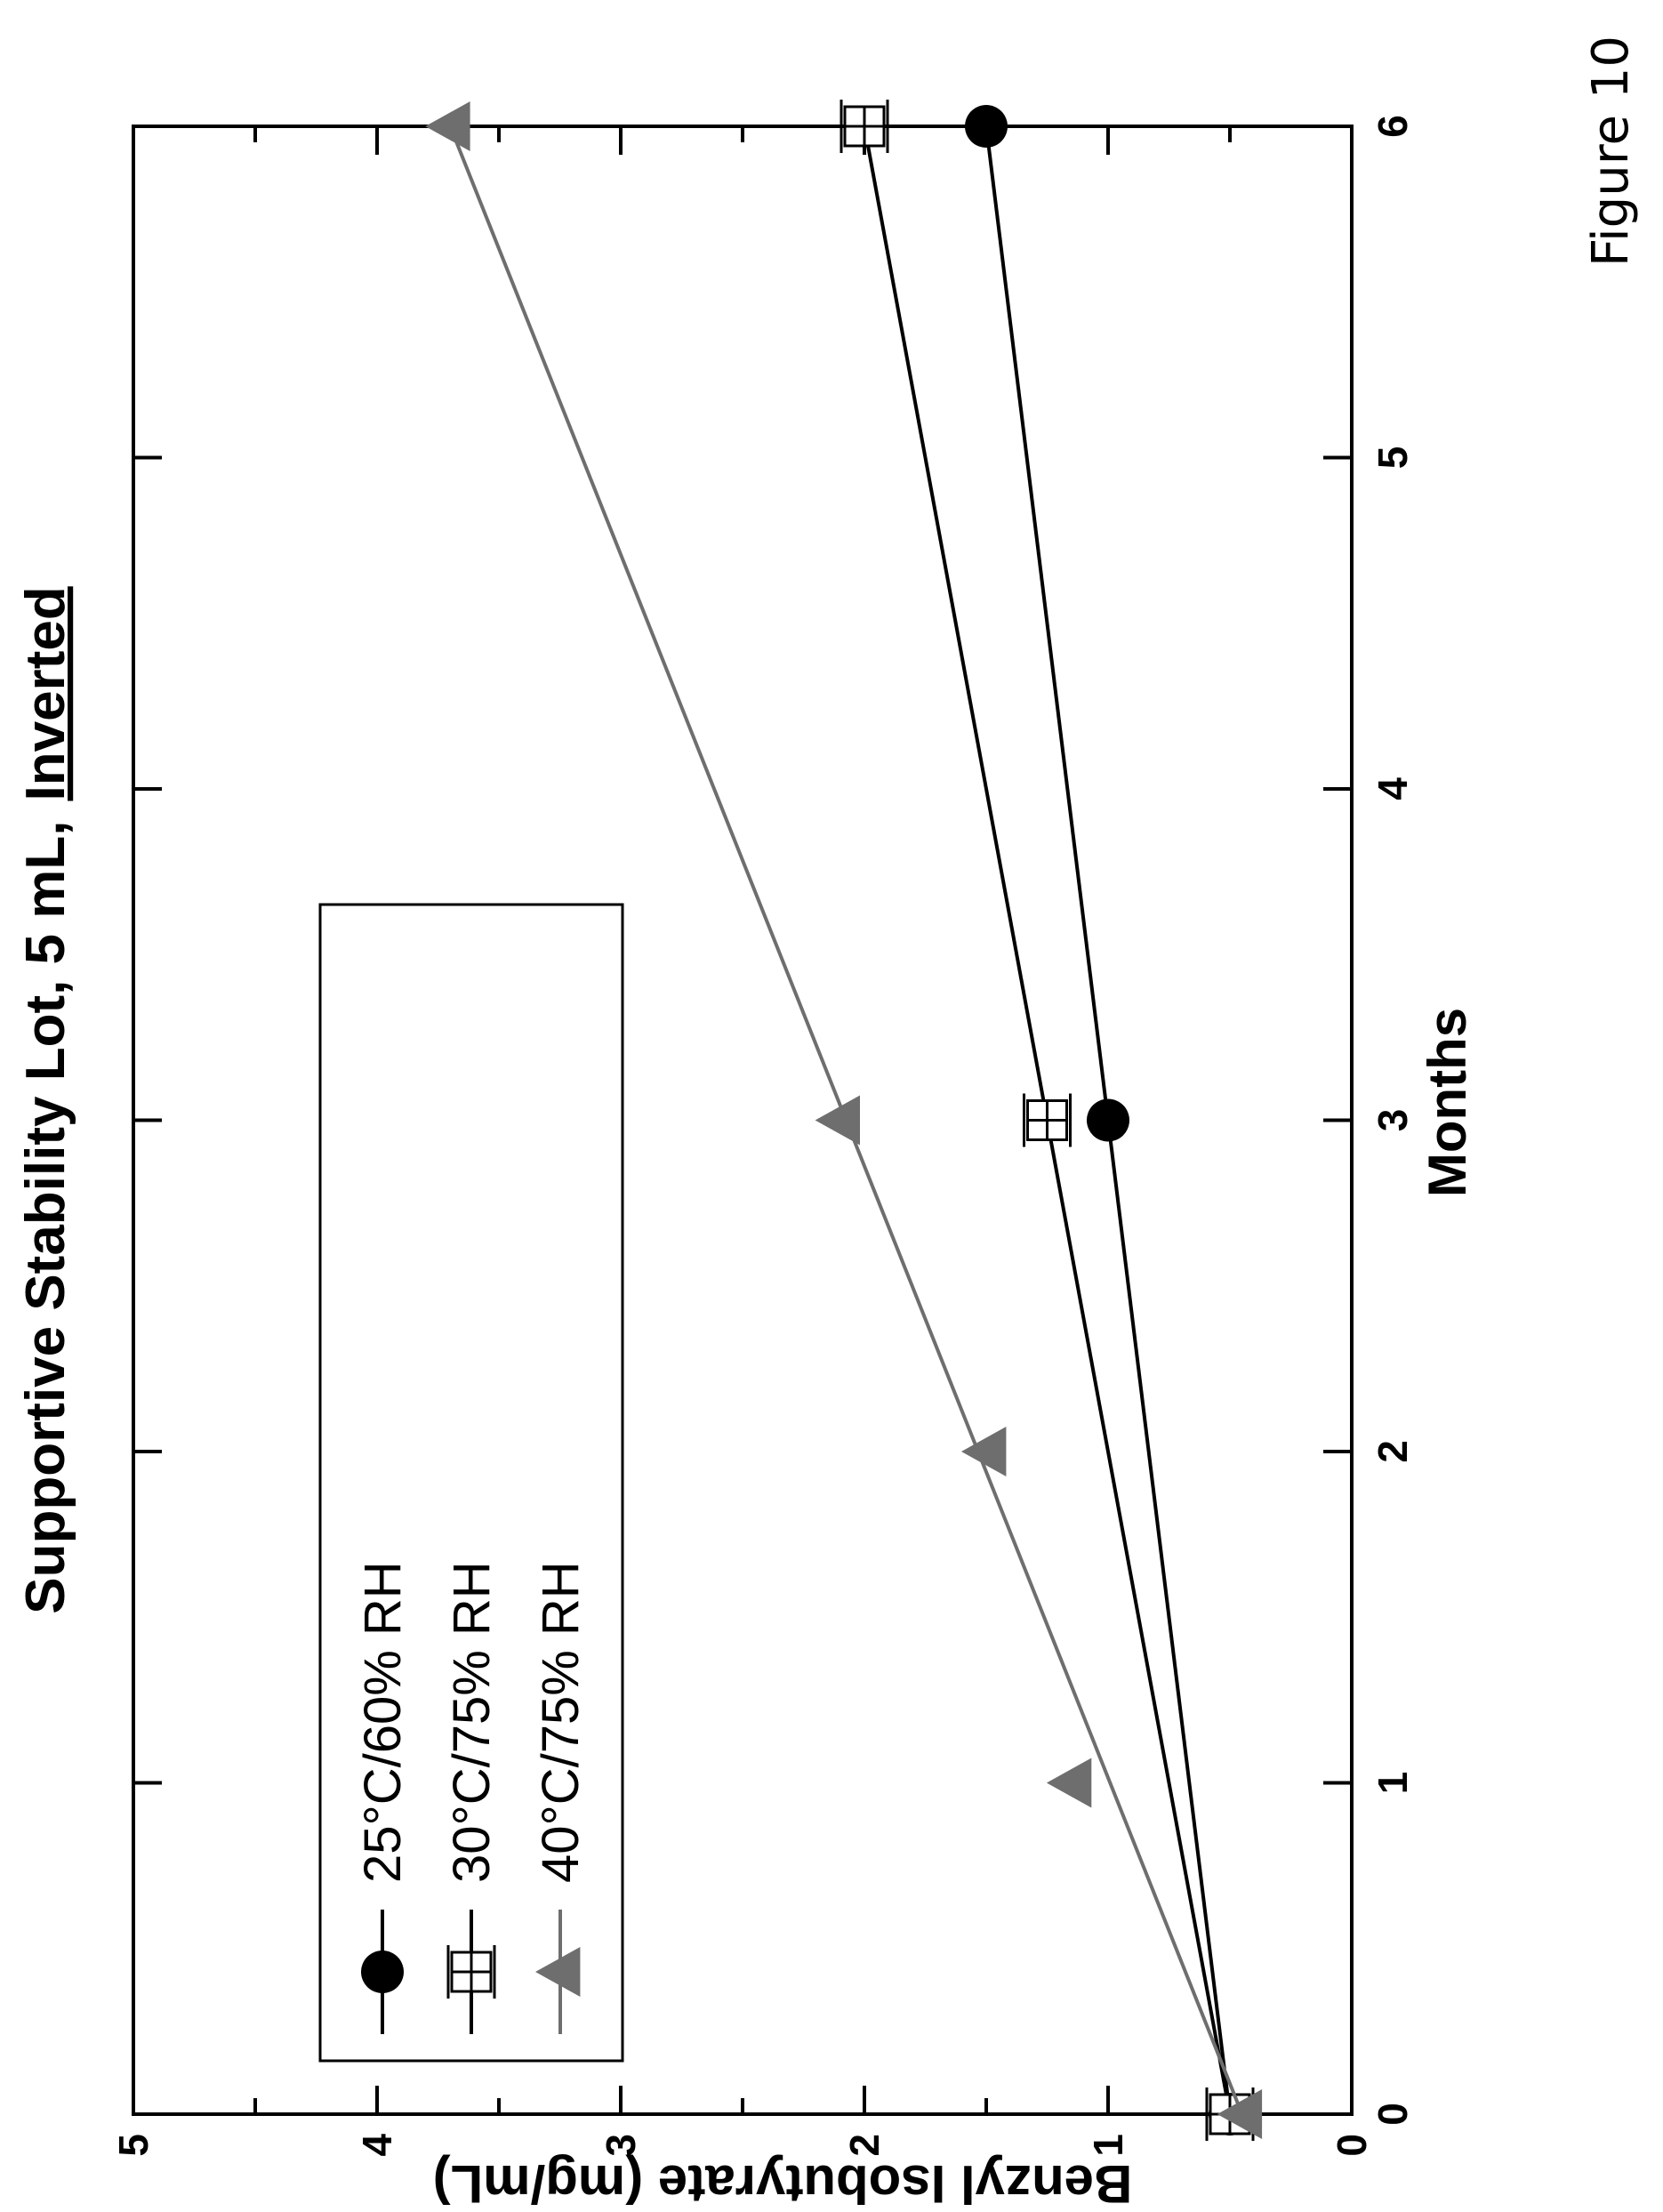 This screenshot has width=1663, height=2212. Describe the element at coordinates (1393, 2114) in the screenshot. I see `x-tick-label: 0` at that location.